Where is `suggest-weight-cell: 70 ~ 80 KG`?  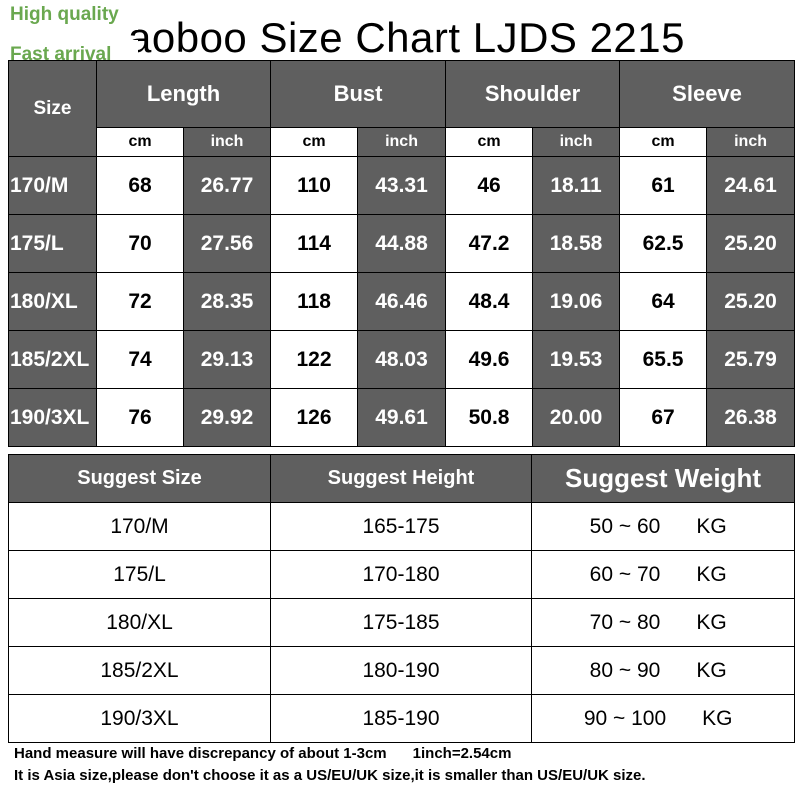
suggest-weight-cell: 70 ~ 80 KG is located at coordinates (663, 622).